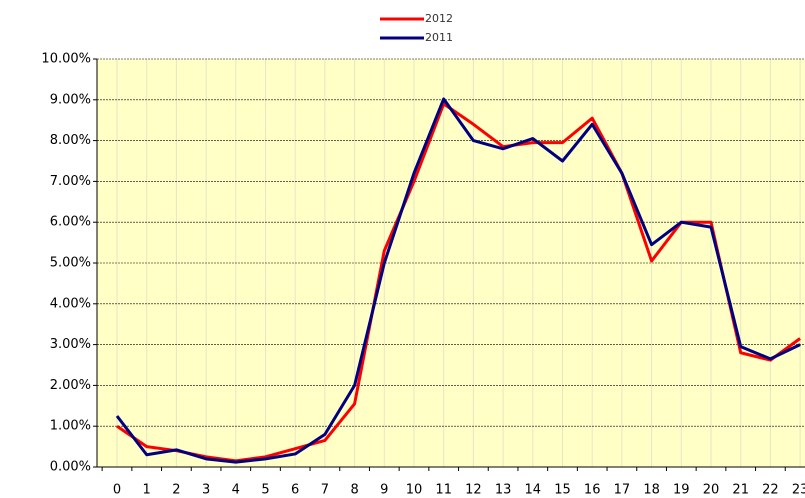  Describe the element at coordinates (70, 263) in the screenshot. I see `y-tick-label: 5.00%` at that location.